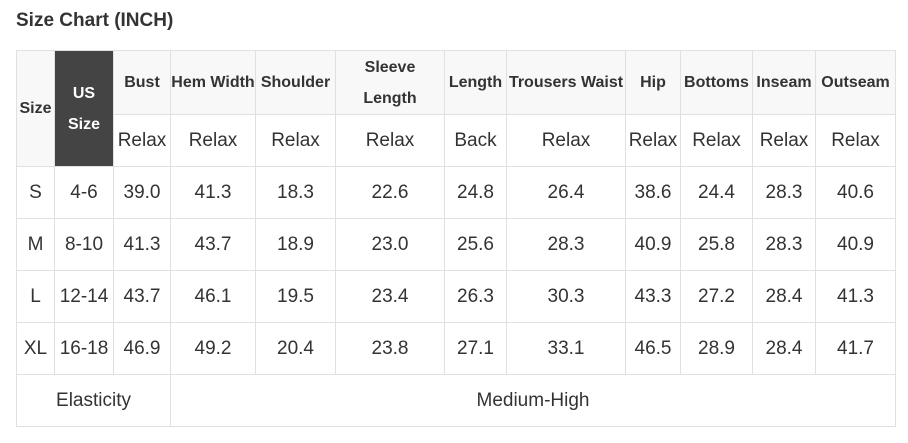  I want to click on elasticity-row: Elasticity Medium-High, so click(456, 400).